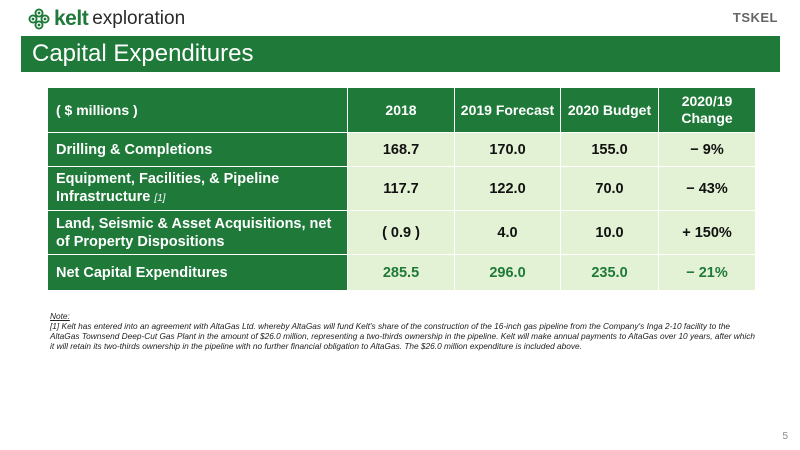 This screenshot has width=800, height=450. What do you see at coordinates (139, 18) in the screenshot?
I see `brand-subtitle: exploration` at bounding box center [139, 18].